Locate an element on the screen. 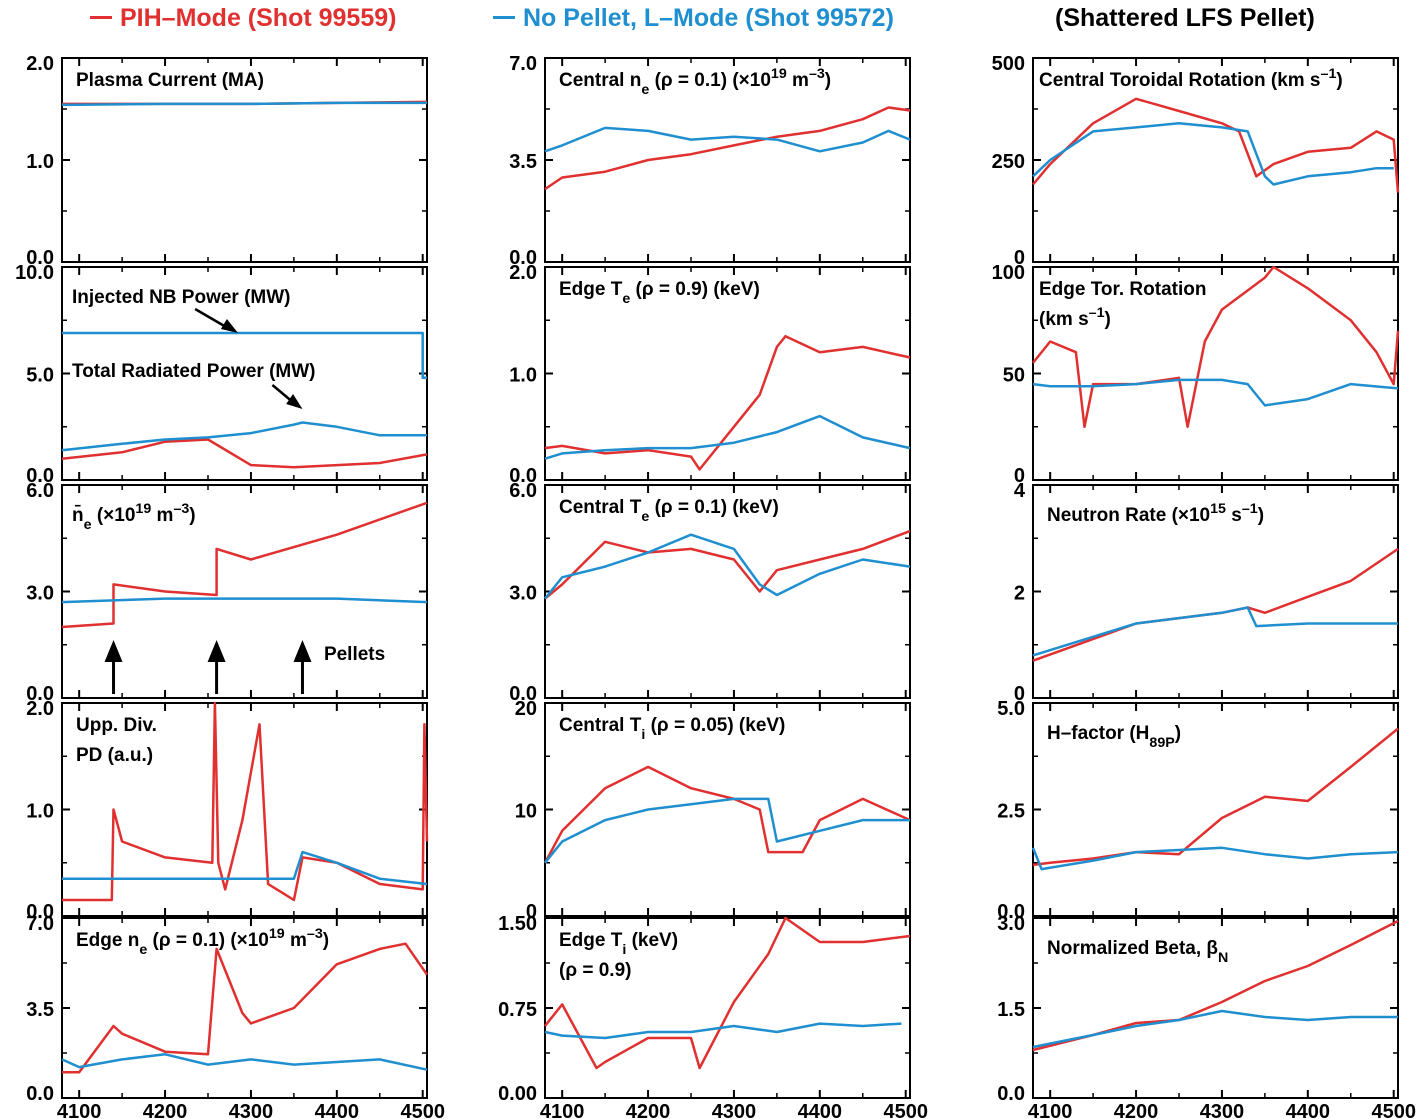 This screenshot has width=1420, height=1119. panel-edge-tor-rot: 100 50 0 Edge Tor. Rotation (km s–1) is located at coordinates (1196, 374).